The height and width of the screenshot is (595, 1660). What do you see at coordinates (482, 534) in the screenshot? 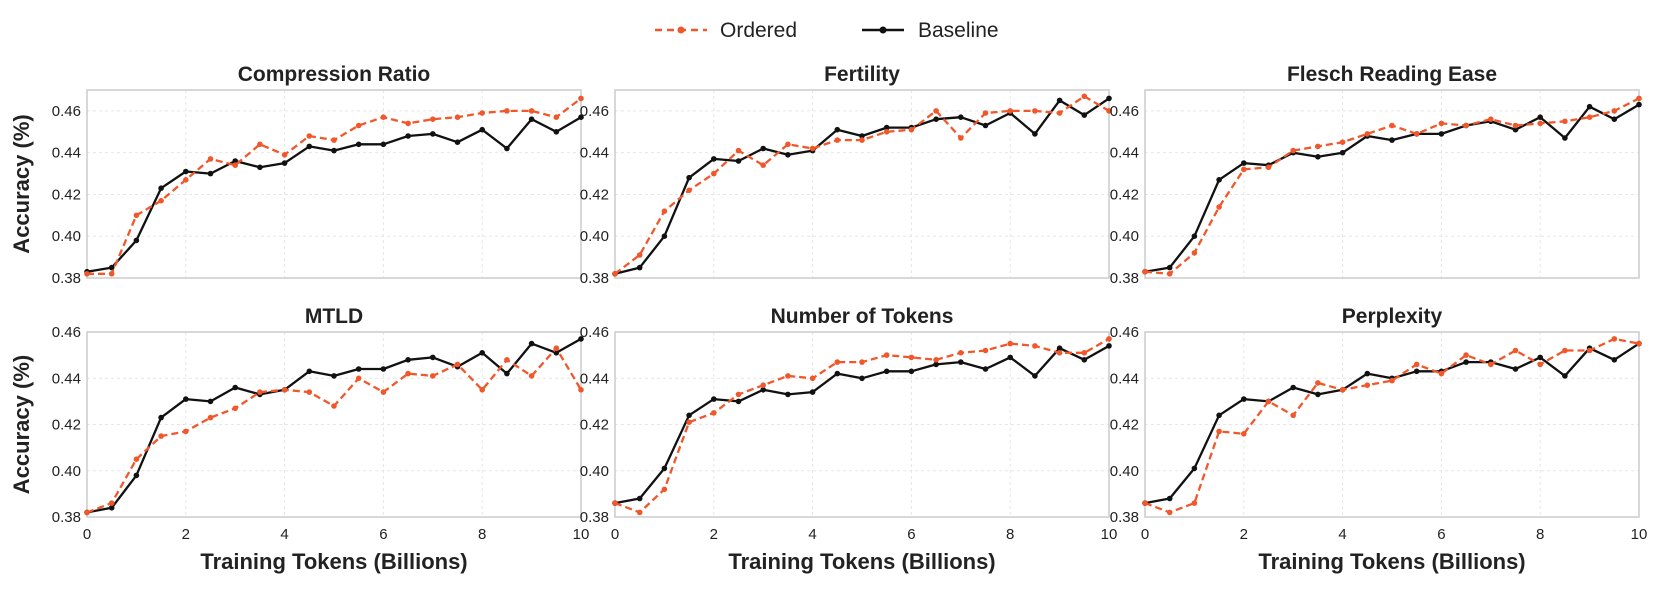
I see `x-tick-label: 8` at bounding box center [482, 534].